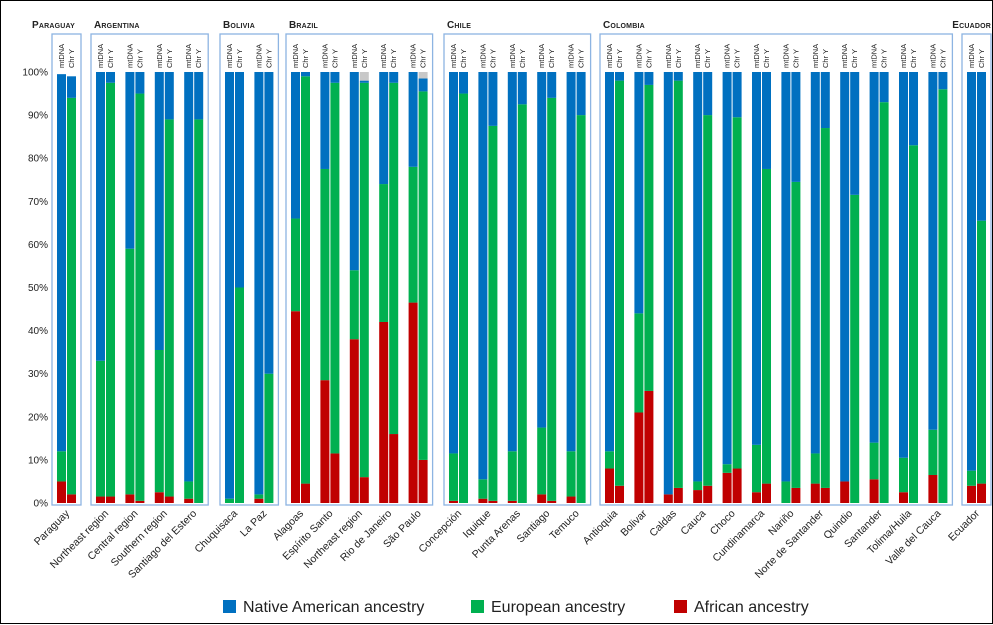 This screenshot has width=993, height=625. What do you see at coordinates (933, 488) in the screenshot?
I see `bar-colombia-valle-del-cauca-mtdna-african-segment` at bounding box center [933, 488].